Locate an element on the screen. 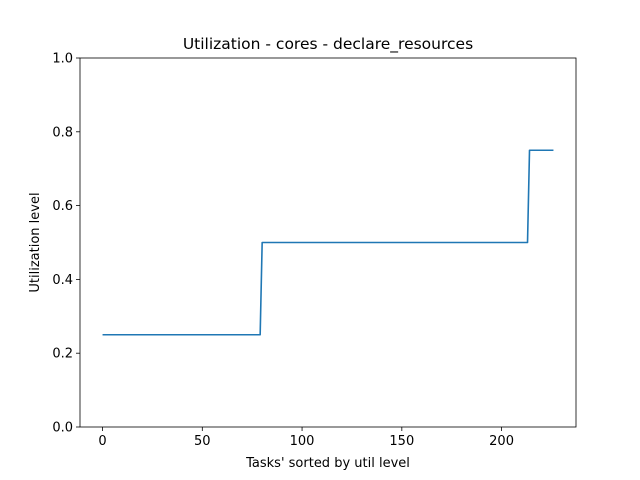 Image resolution: width=640 pixels, height=480 pixels. x-tick-label: 50 is located at coordinates (202, 441).